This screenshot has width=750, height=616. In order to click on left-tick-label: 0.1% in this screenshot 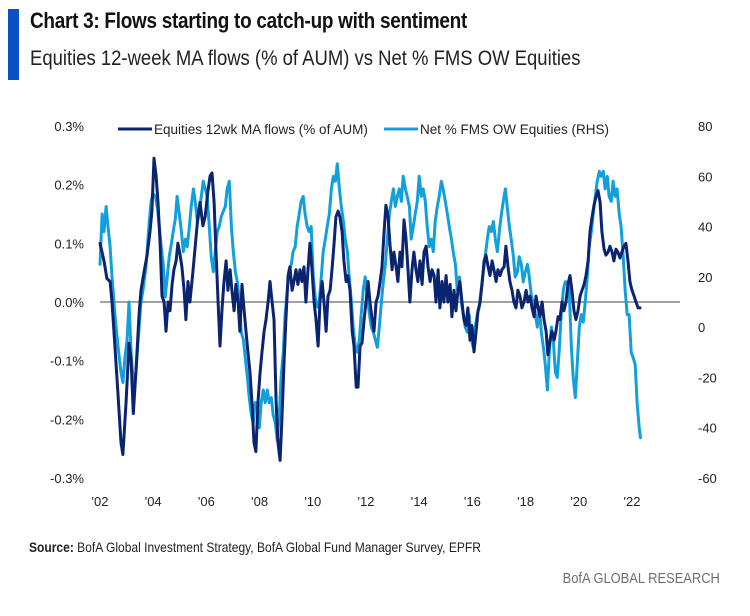, I will do `click(69, 243)`.